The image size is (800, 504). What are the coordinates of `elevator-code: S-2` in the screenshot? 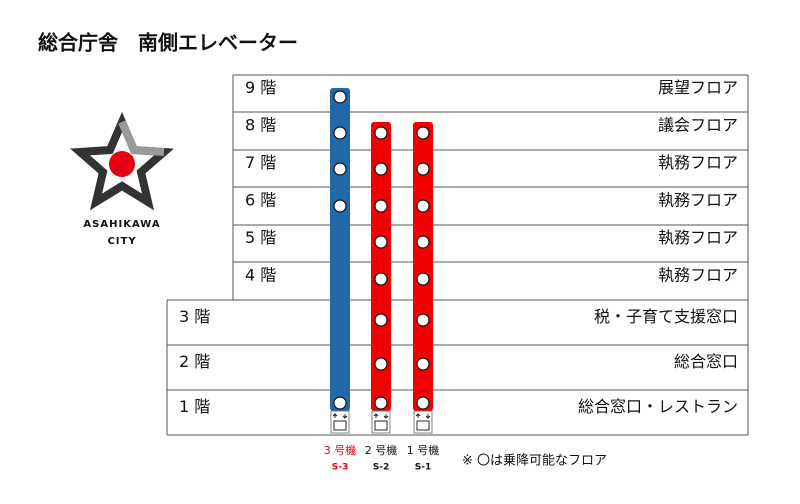 It's located at (381, 468).